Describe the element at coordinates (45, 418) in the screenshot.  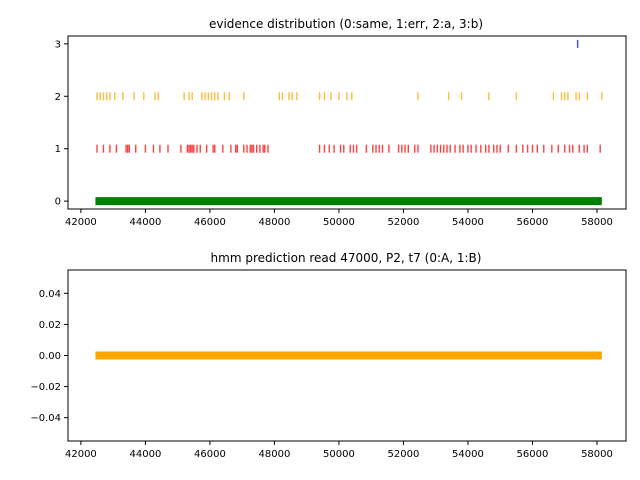
I see `prediction-y-tick-label: −0.04` at that location.